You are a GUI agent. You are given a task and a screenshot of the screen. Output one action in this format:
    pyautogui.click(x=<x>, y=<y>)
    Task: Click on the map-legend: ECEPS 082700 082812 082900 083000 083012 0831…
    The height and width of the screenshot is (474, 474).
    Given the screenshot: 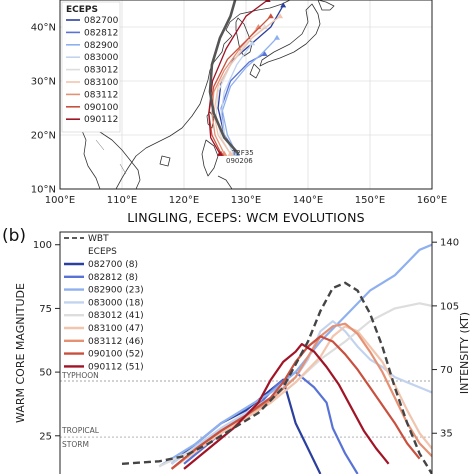 What is the action you would take?
    pyautogui.click(x=91, y=67)
    